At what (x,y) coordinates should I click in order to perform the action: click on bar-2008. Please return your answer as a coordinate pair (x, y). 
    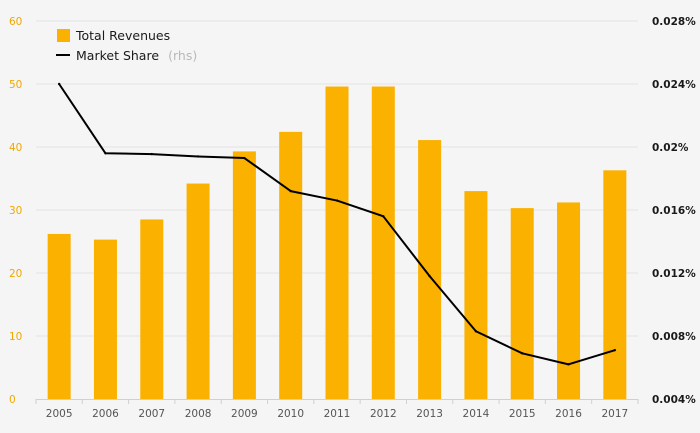
    Looking at the image, I should click on (198, 291).